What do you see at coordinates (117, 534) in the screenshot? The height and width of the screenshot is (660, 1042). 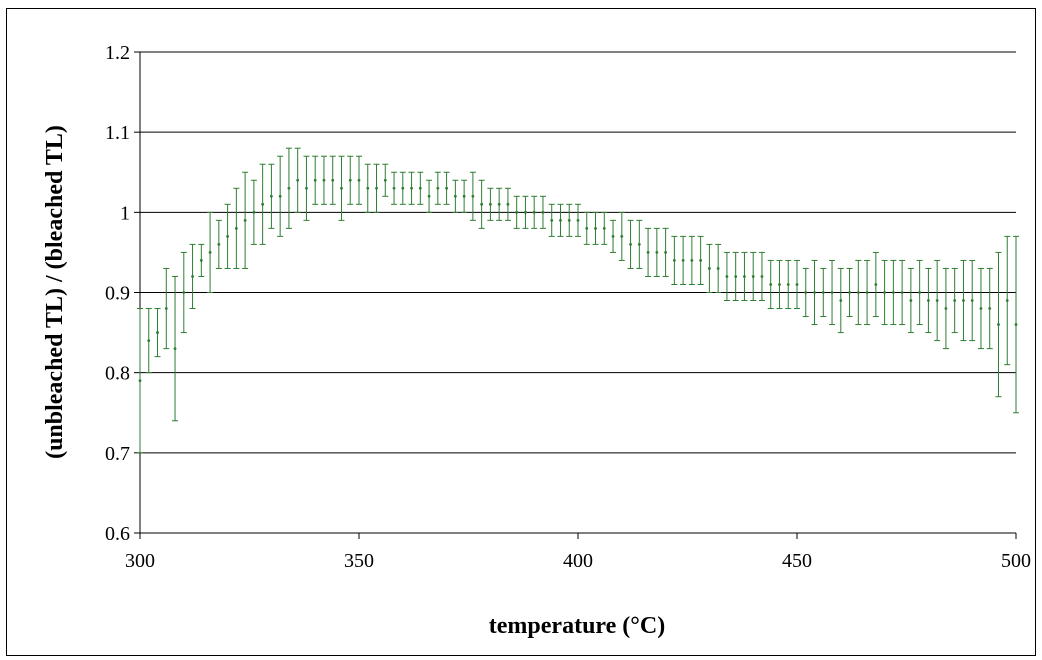 I see `y-tick-label: 0.6` at bounding box center [117, 534].